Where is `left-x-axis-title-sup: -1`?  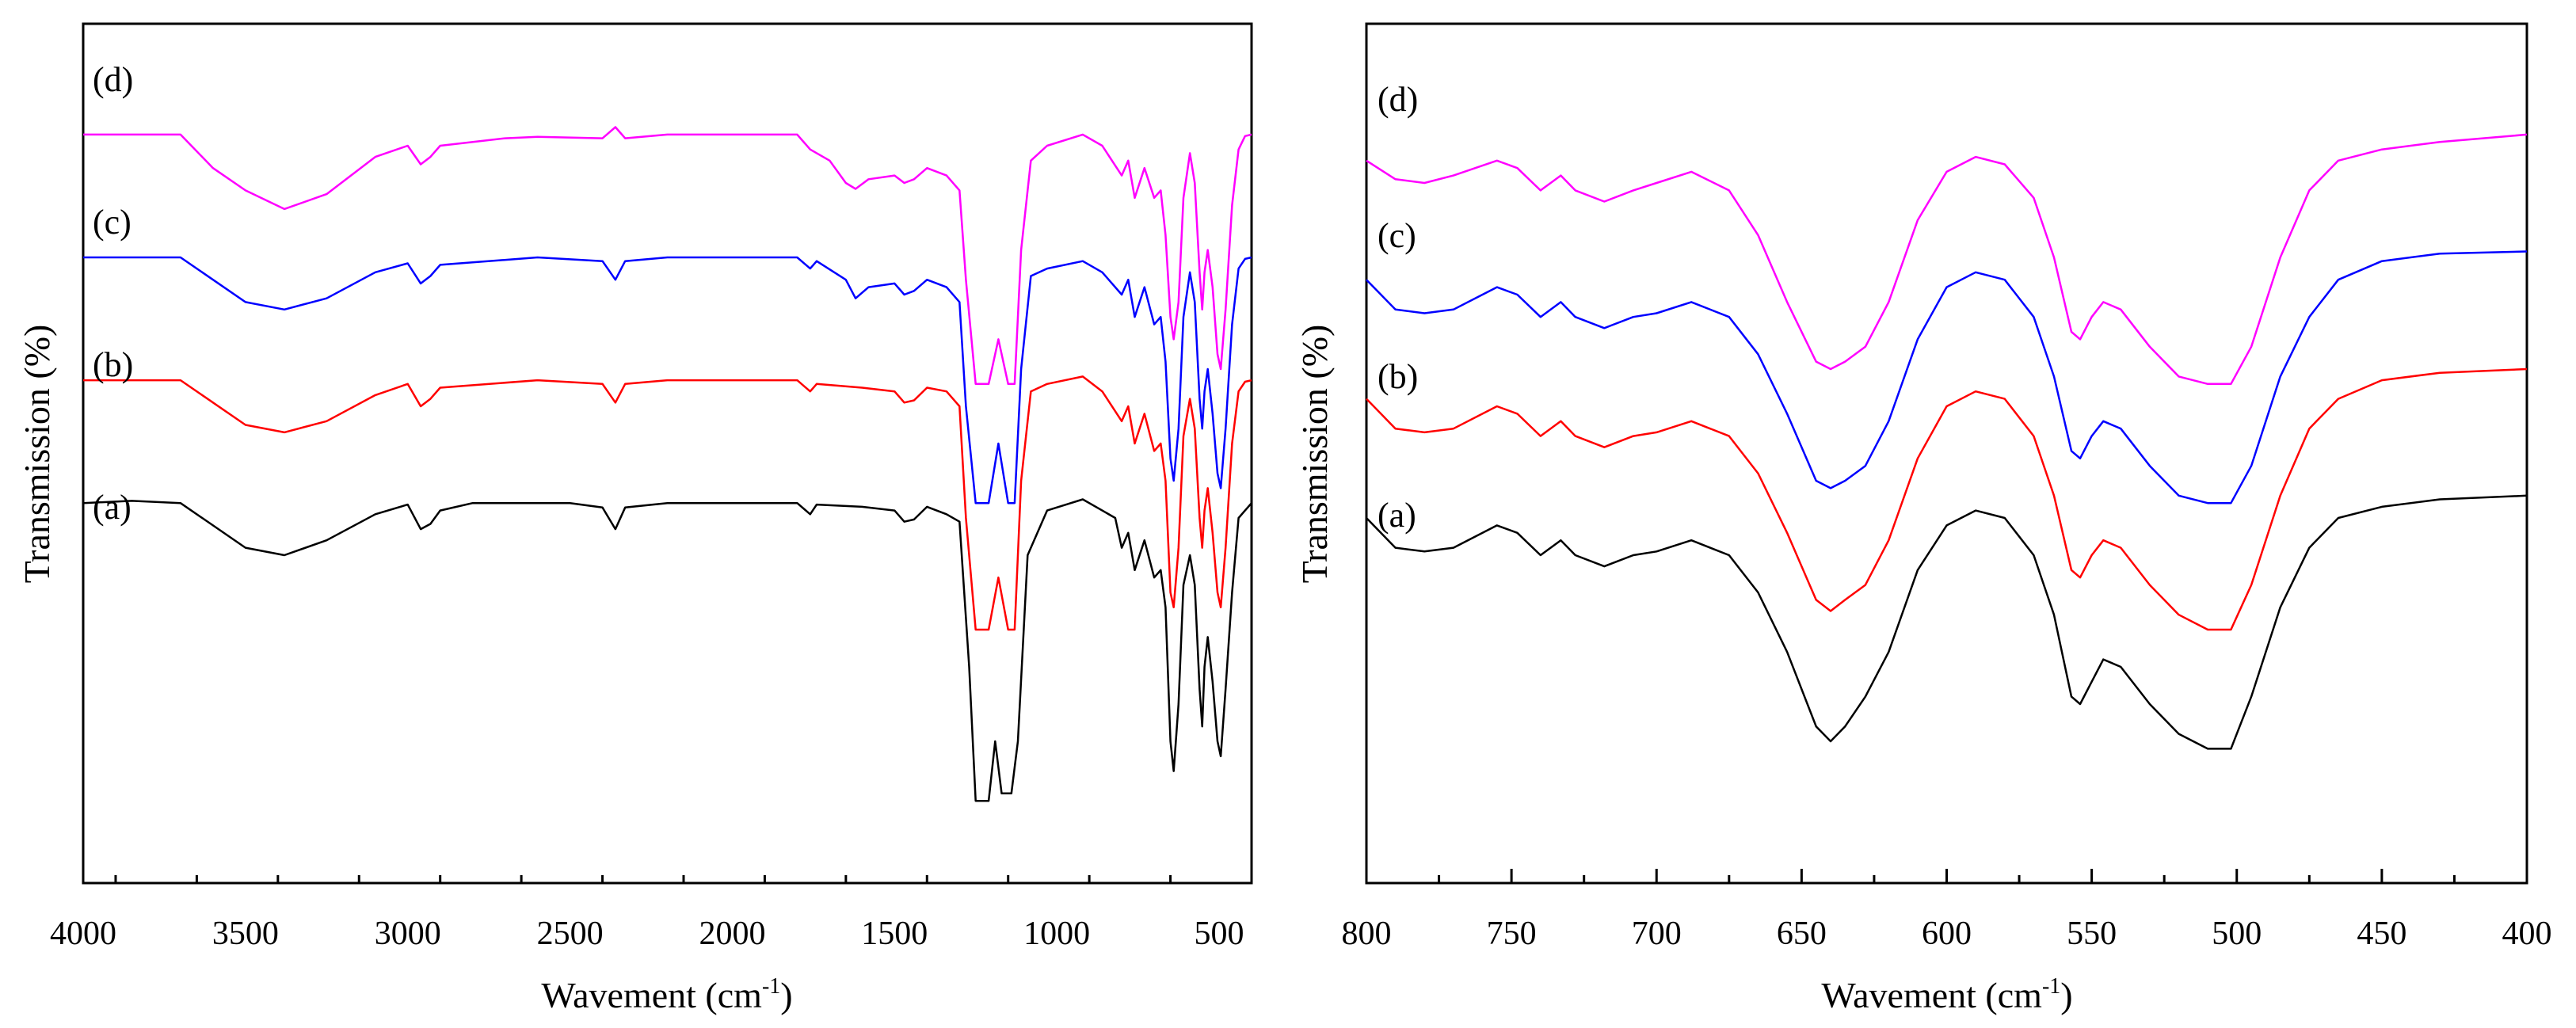 left-x-axis-title-sup: -1 is located at coordinates (771, 986).